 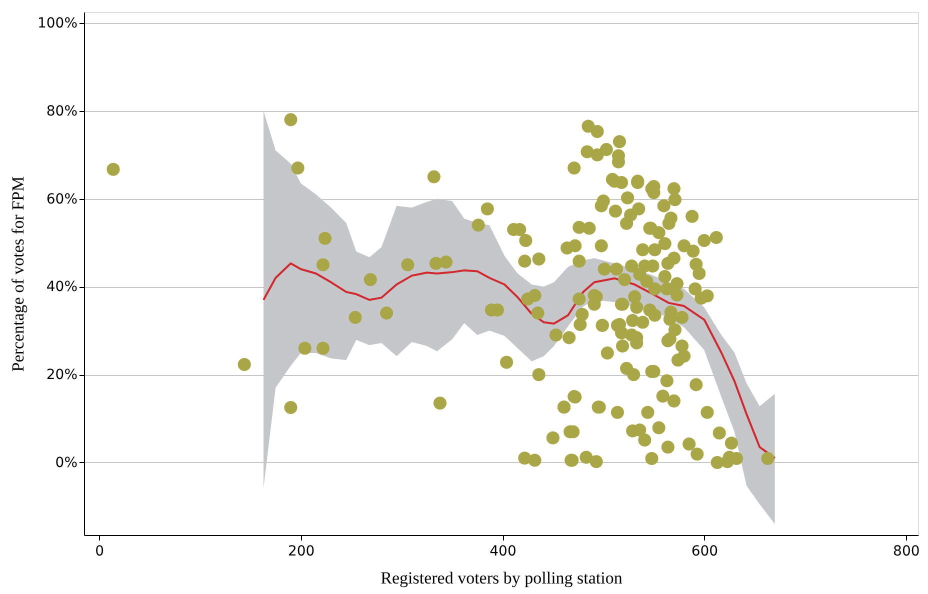 I want to click on x-tick-label: 200, so click(x=301, y=552).